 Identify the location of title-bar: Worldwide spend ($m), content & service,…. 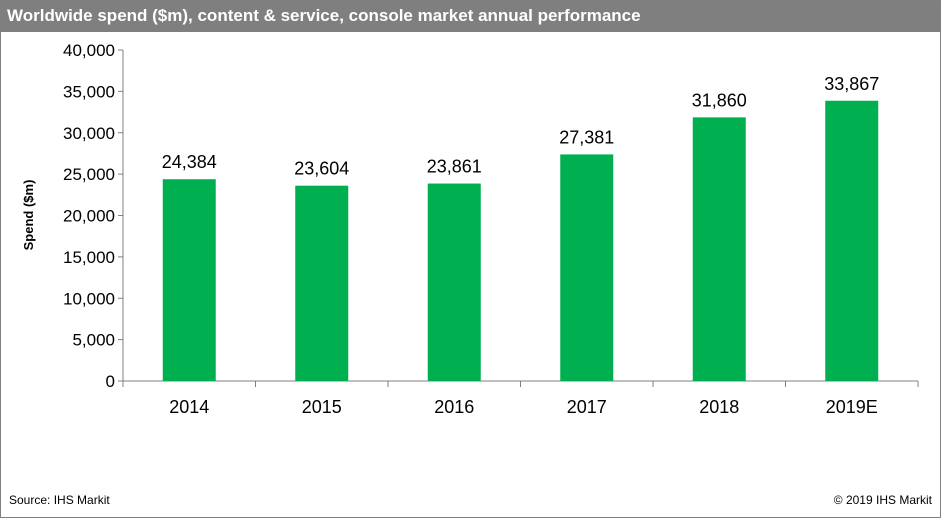
(470, 16).